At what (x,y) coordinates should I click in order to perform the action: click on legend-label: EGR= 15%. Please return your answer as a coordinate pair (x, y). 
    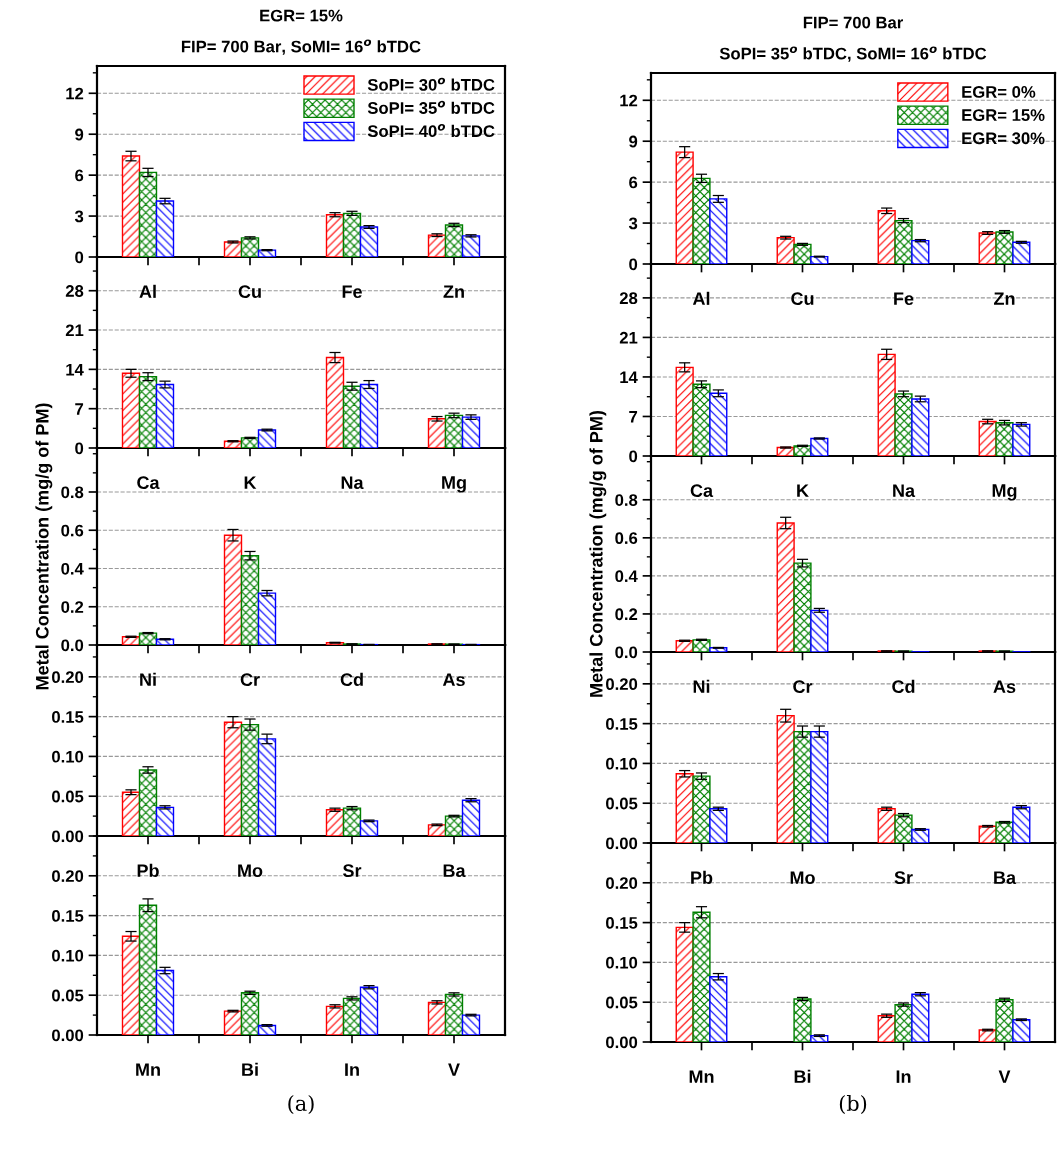
    Looking at the image, I should click on (1003, 115).